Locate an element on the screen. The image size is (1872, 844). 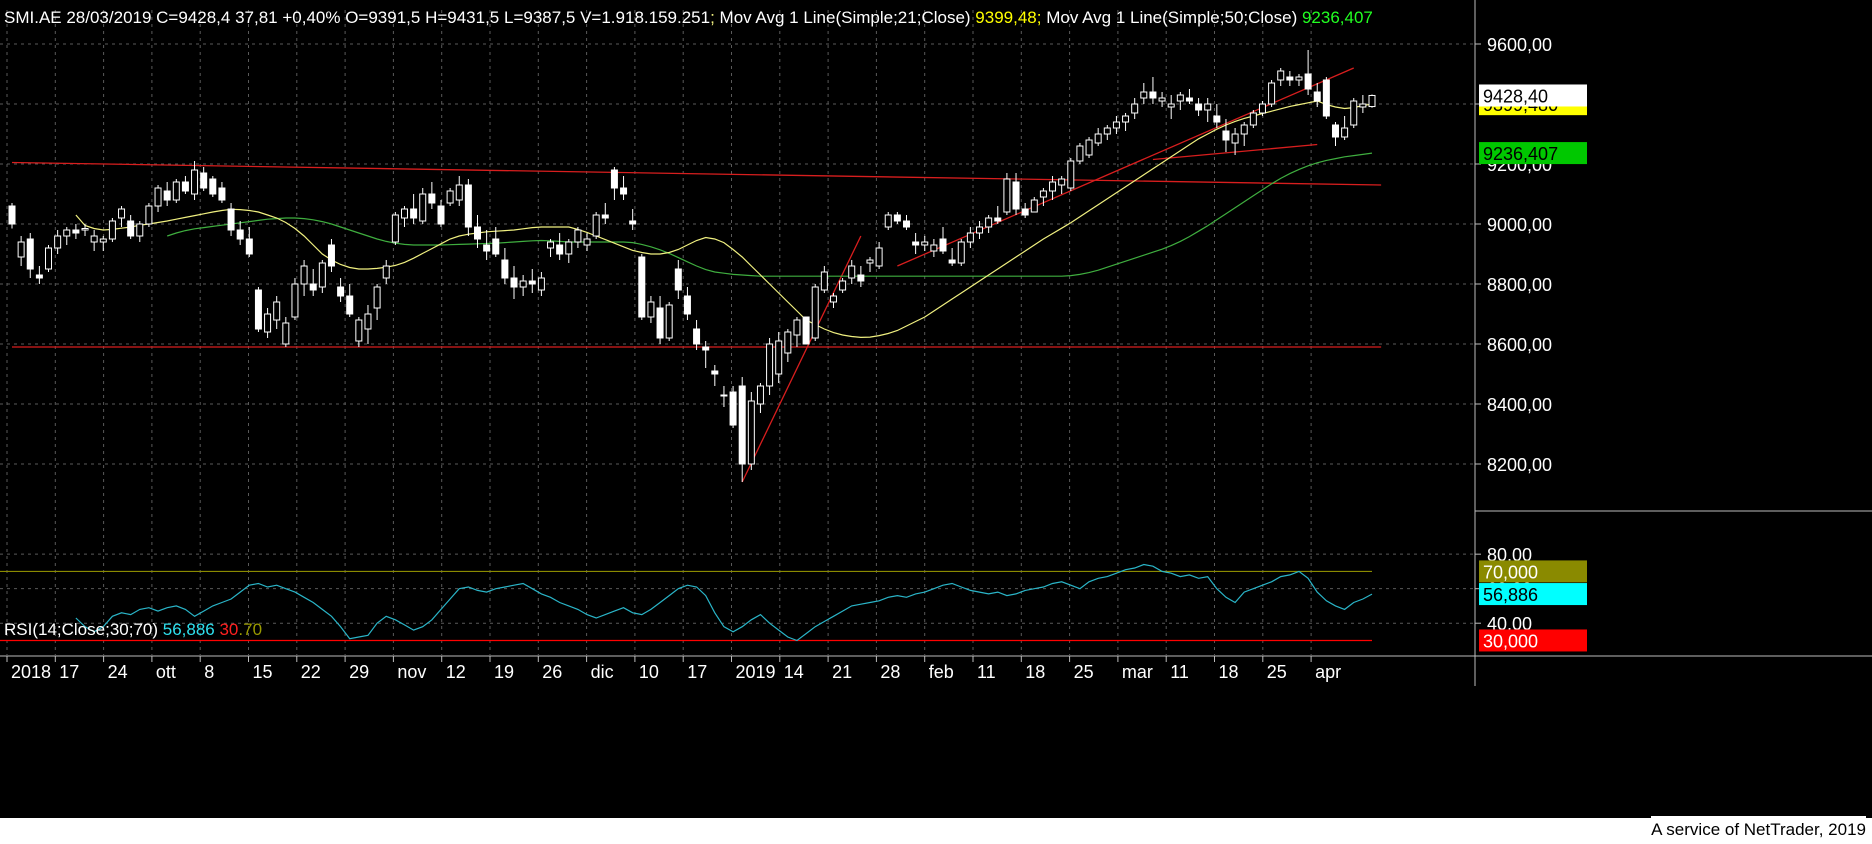
time-tick-label: 8 is located at coordinates (209, 672).